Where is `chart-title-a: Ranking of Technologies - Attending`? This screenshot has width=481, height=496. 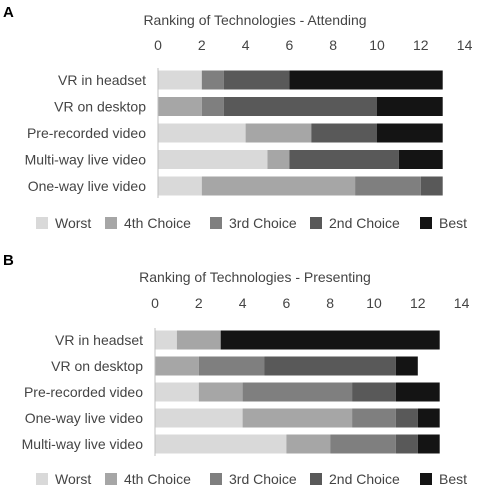
chart-title-a: Ranking of Technologies - Attending is located at coordinates (254, 20).